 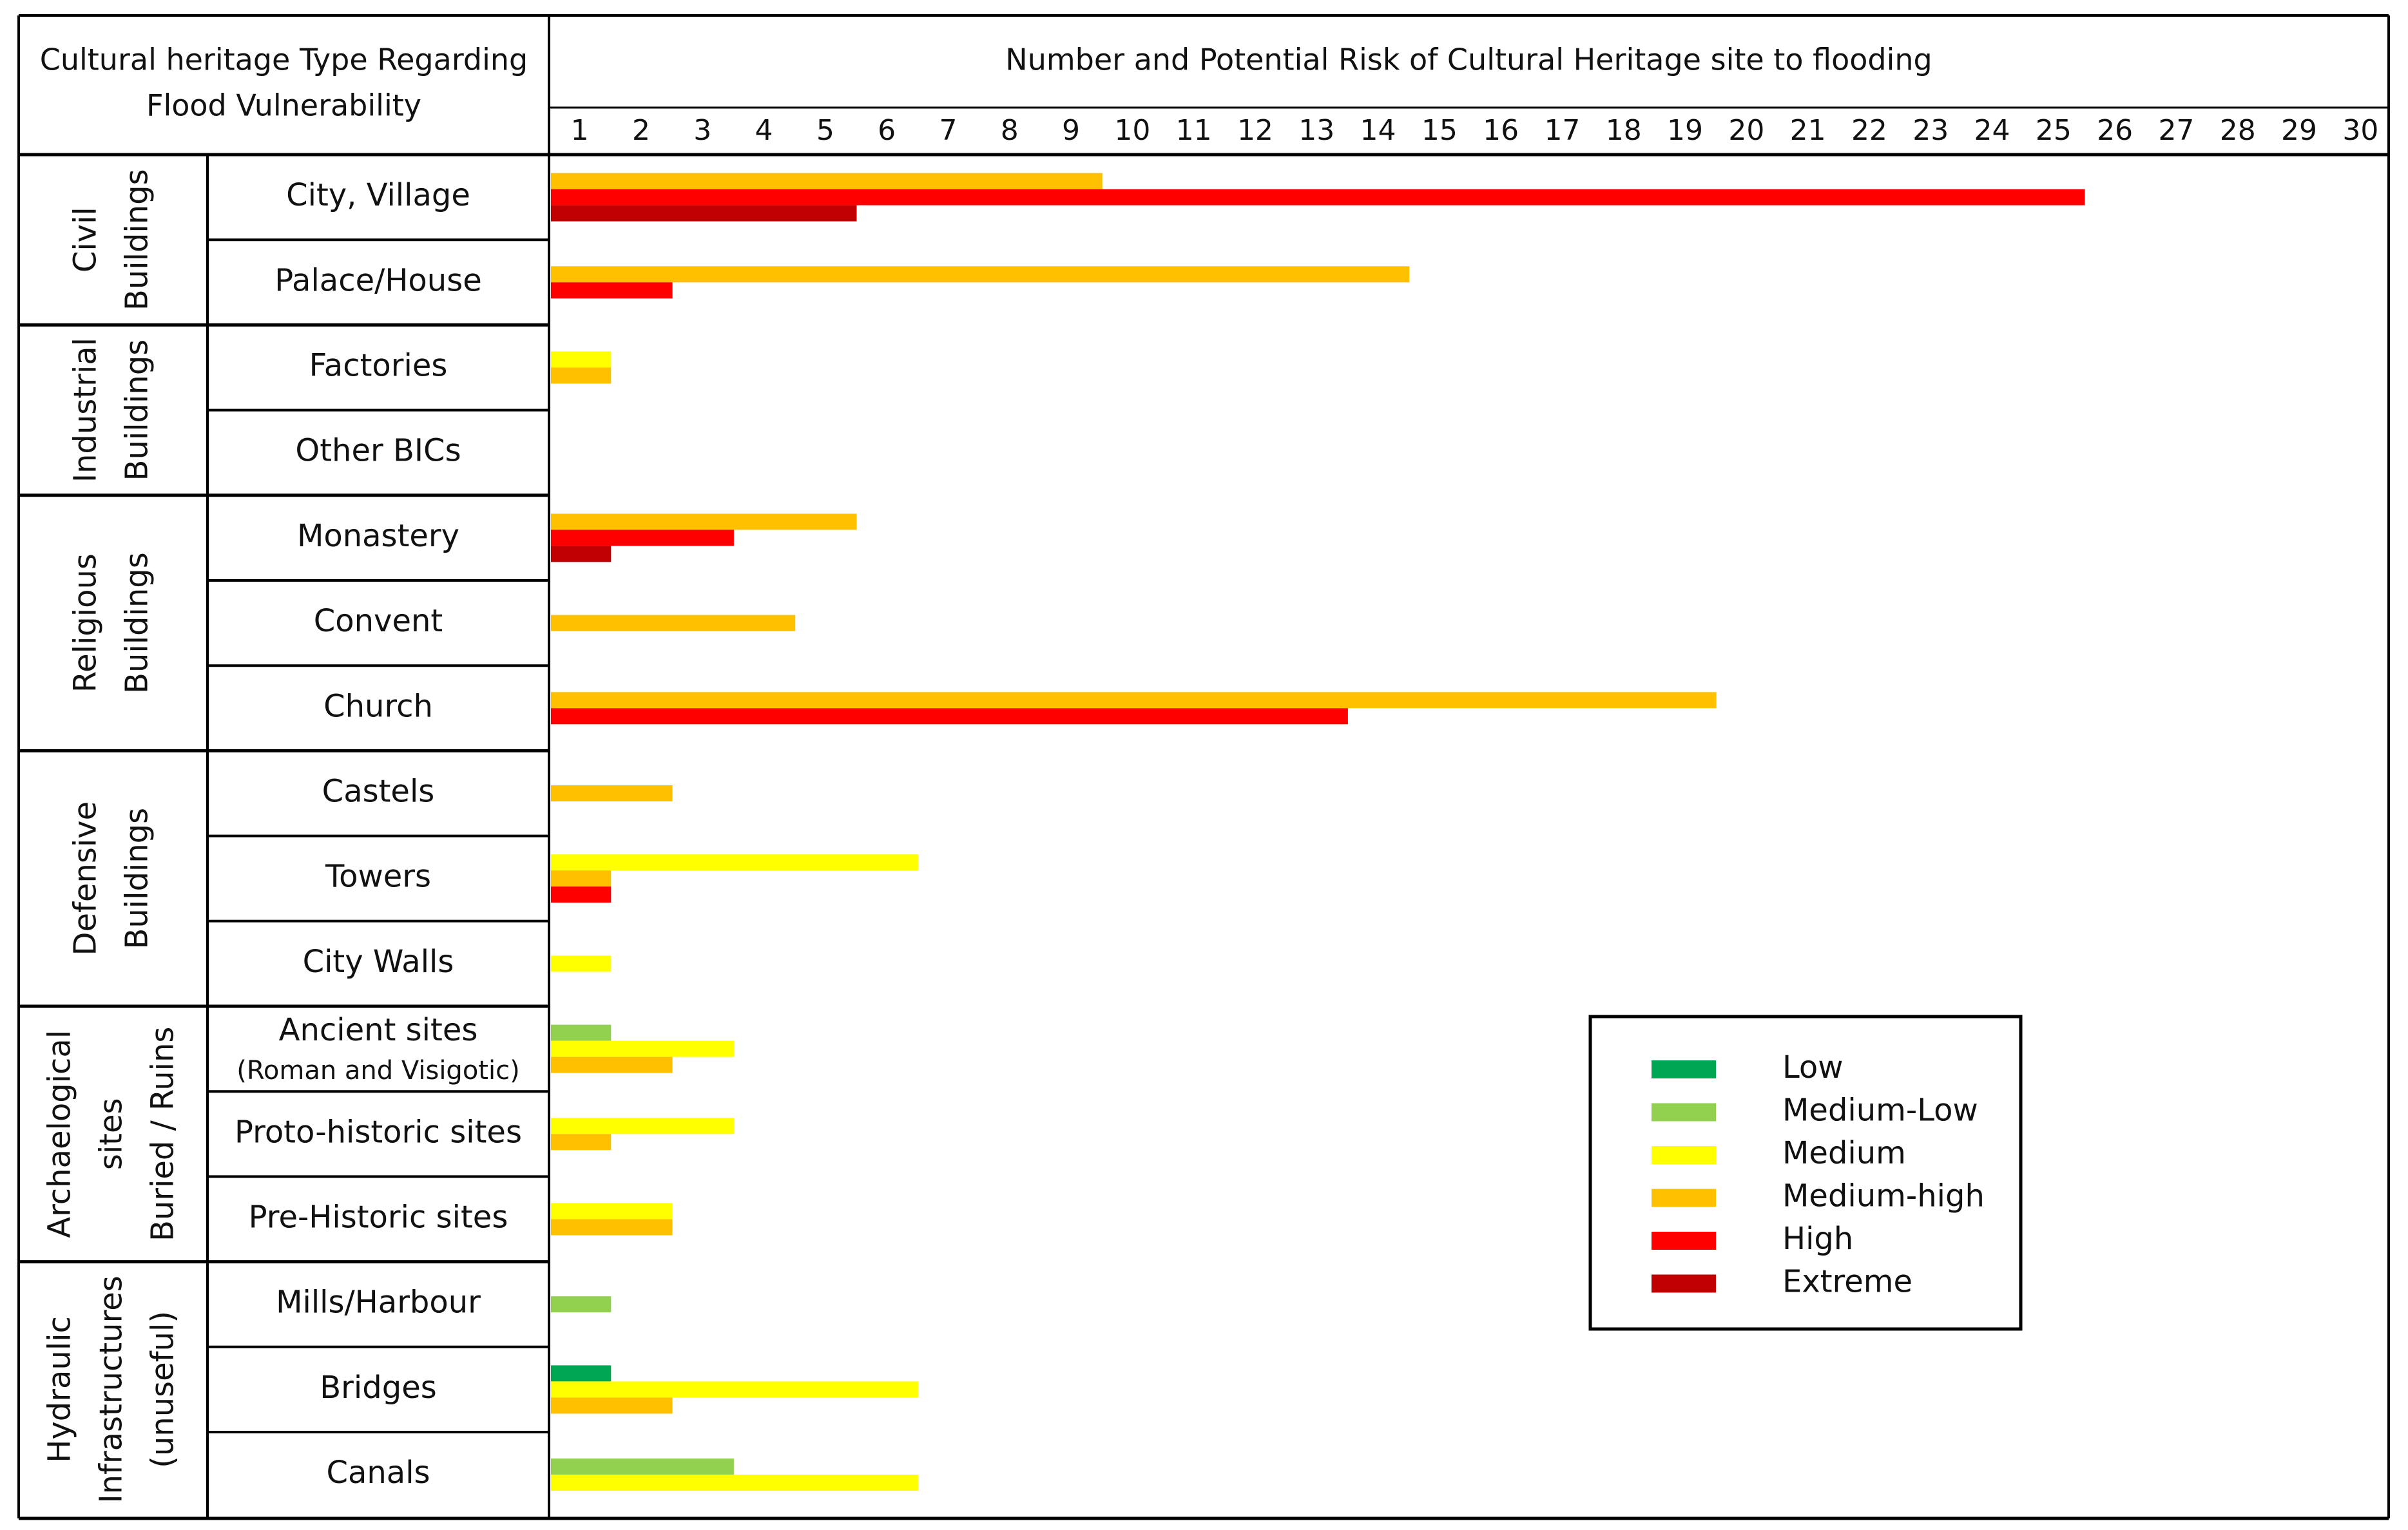 What do you see at coordinates (2115, 130) in the screenshot?
I see `x-tick-label-26: 26` at bounding box center [2115, 130].